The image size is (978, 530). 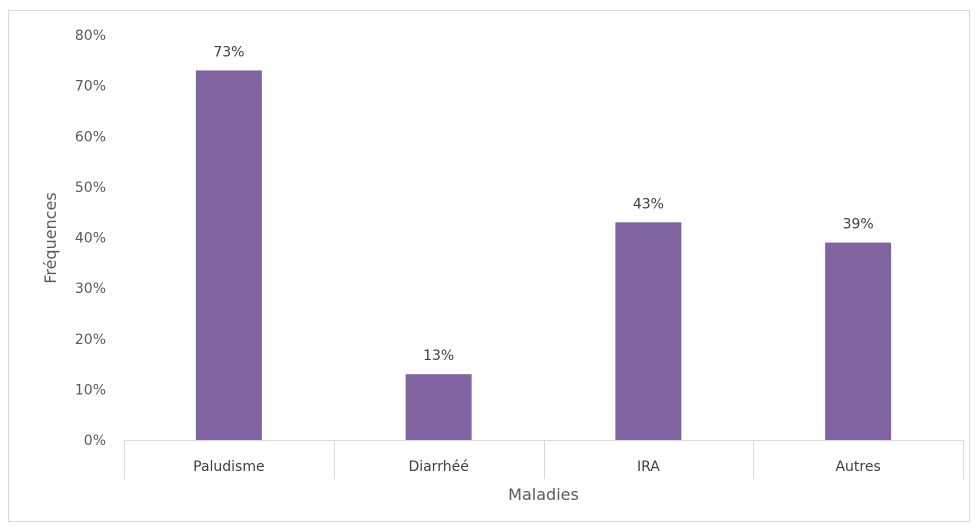 I want to click on y-tick-label: 0%, so click(x=95, y=441).